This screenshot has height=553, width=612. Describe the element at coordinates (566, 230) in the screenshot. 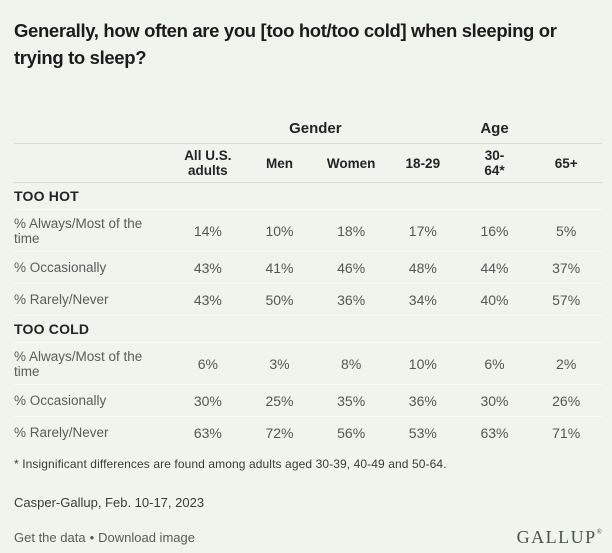

I see `cell-value: 5%` at that location.